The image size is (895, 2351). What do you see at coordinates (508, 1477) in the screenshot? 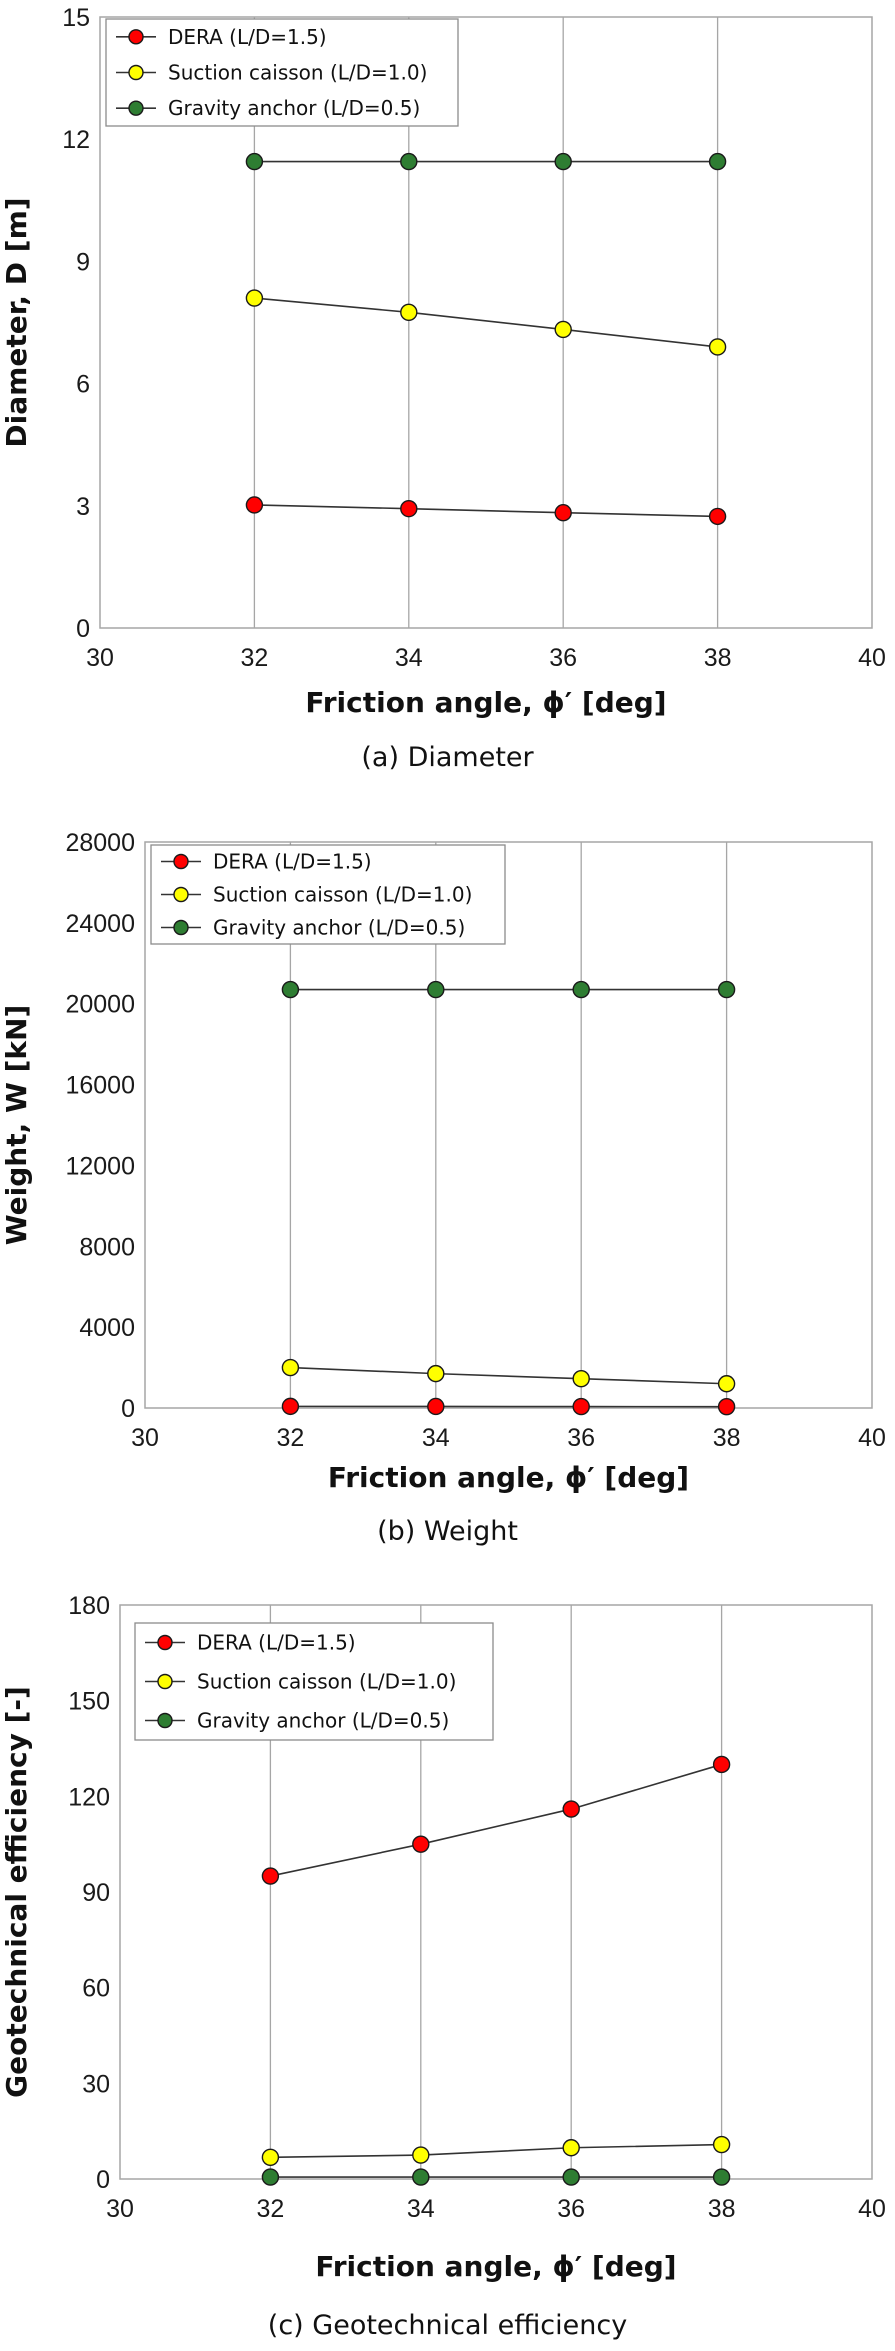
I see `chart1-x-axis-title: Friction angle, ϕ′ [deg]` at bounding box center [508, 1477].